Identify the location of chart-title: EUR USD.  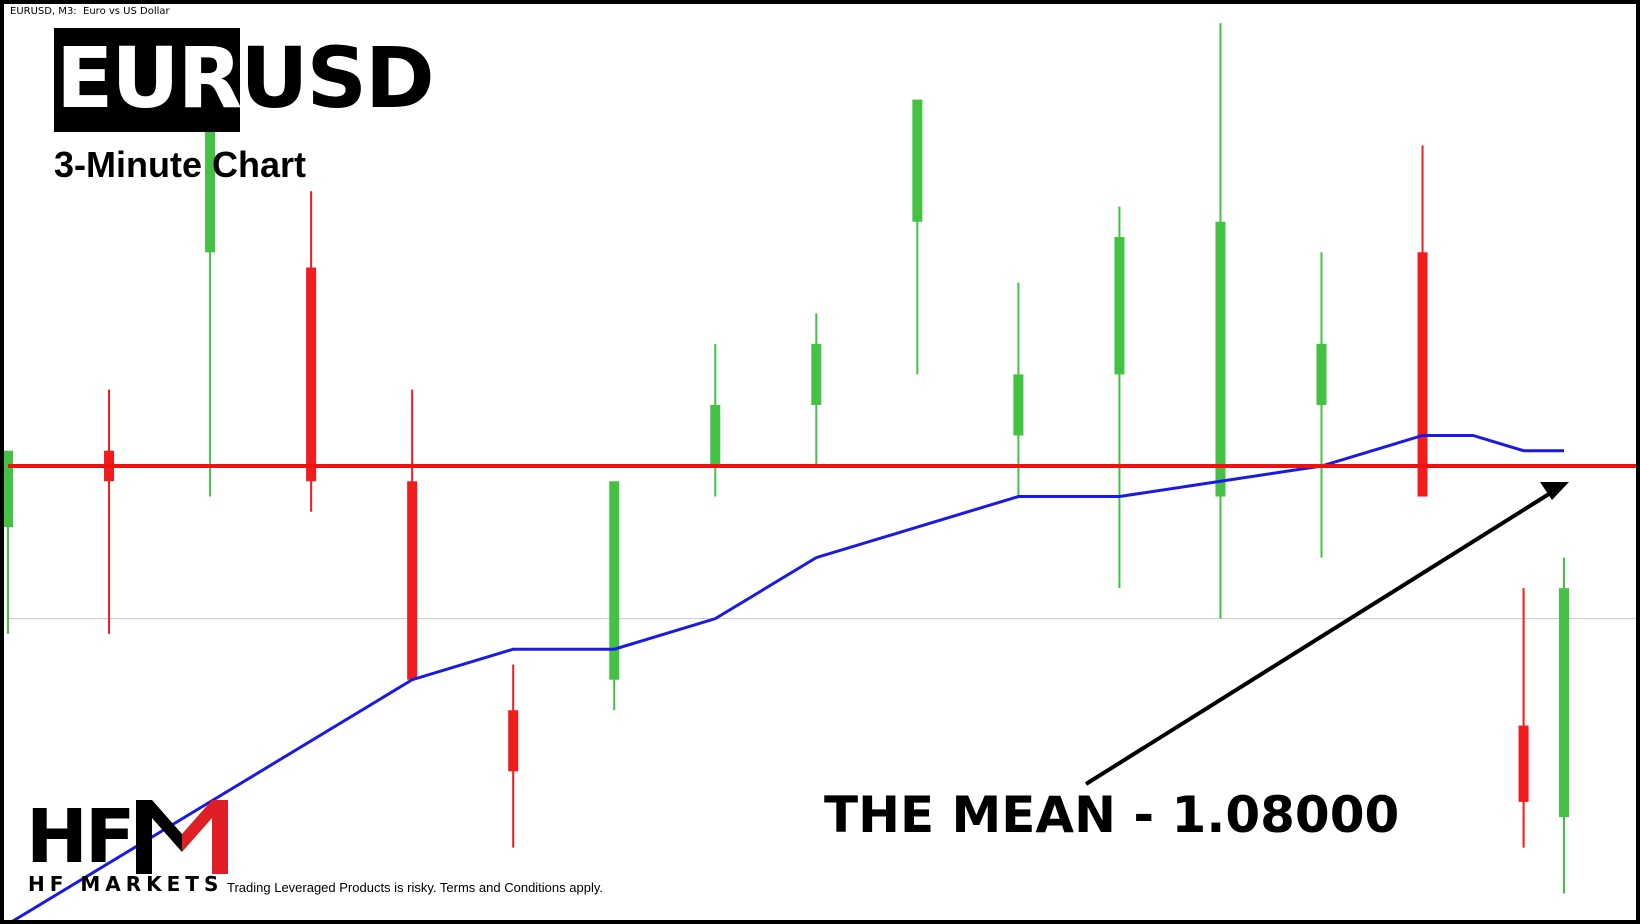
(244, 80).